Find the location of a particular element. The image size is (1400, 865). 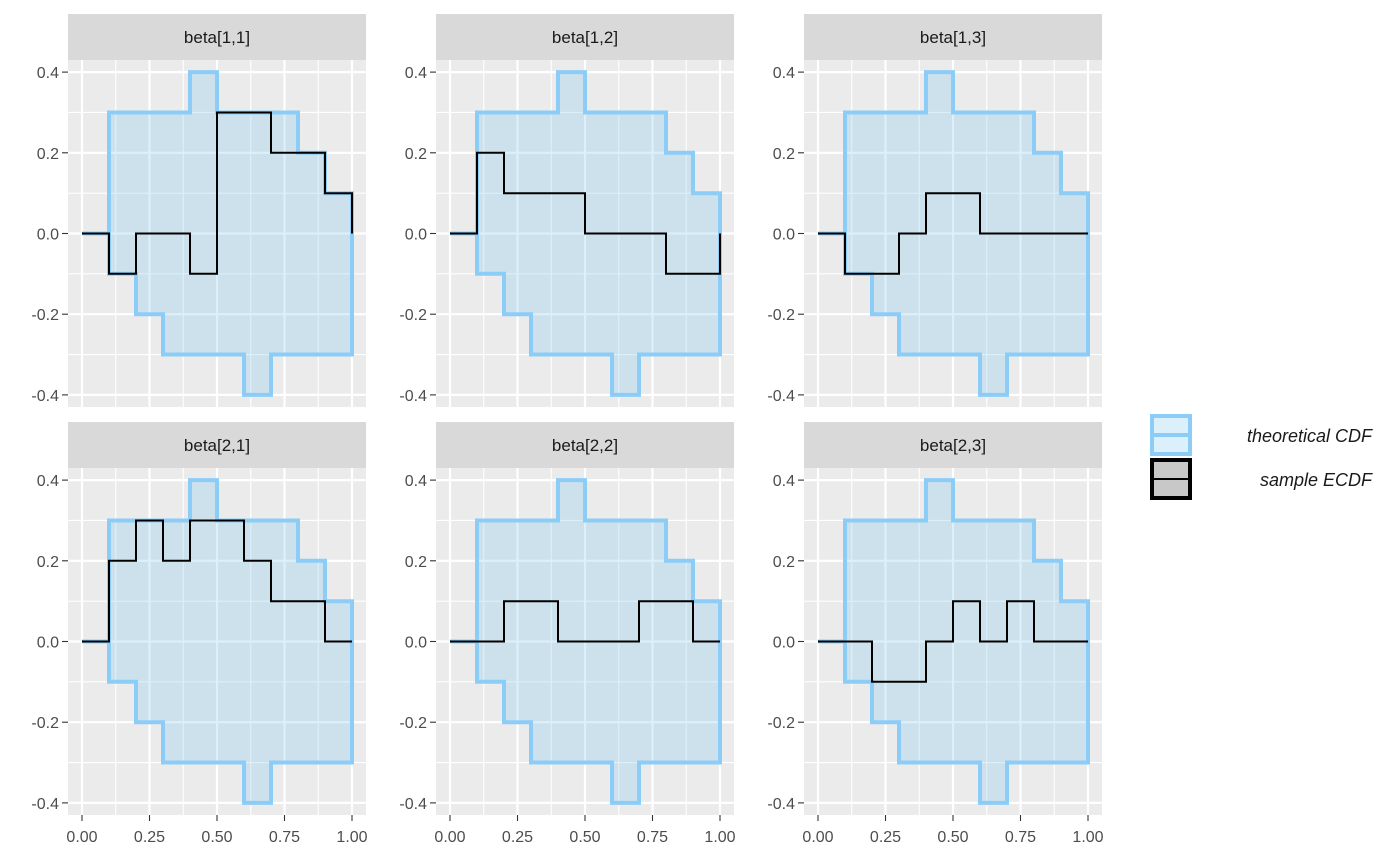

legend-label-sample-ecdf: sample ECDF is located at coordinates (1316, 480).